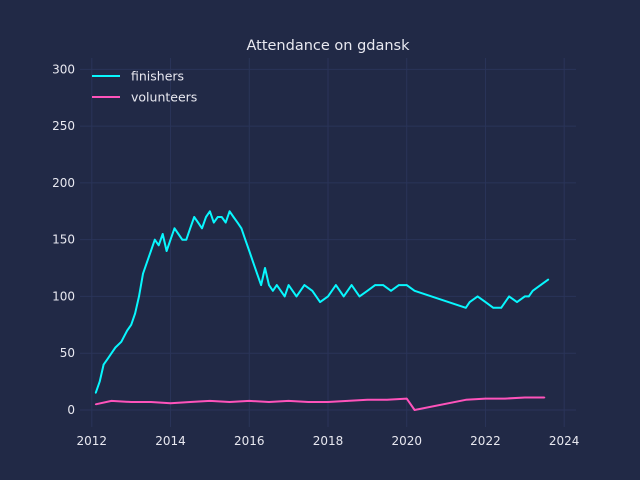 The height and width of the screenshot is (480, 640). Describe the element at coordinates (328, 441) in the screenshot. I see `x-tick-label-2018: 2018` at that location.